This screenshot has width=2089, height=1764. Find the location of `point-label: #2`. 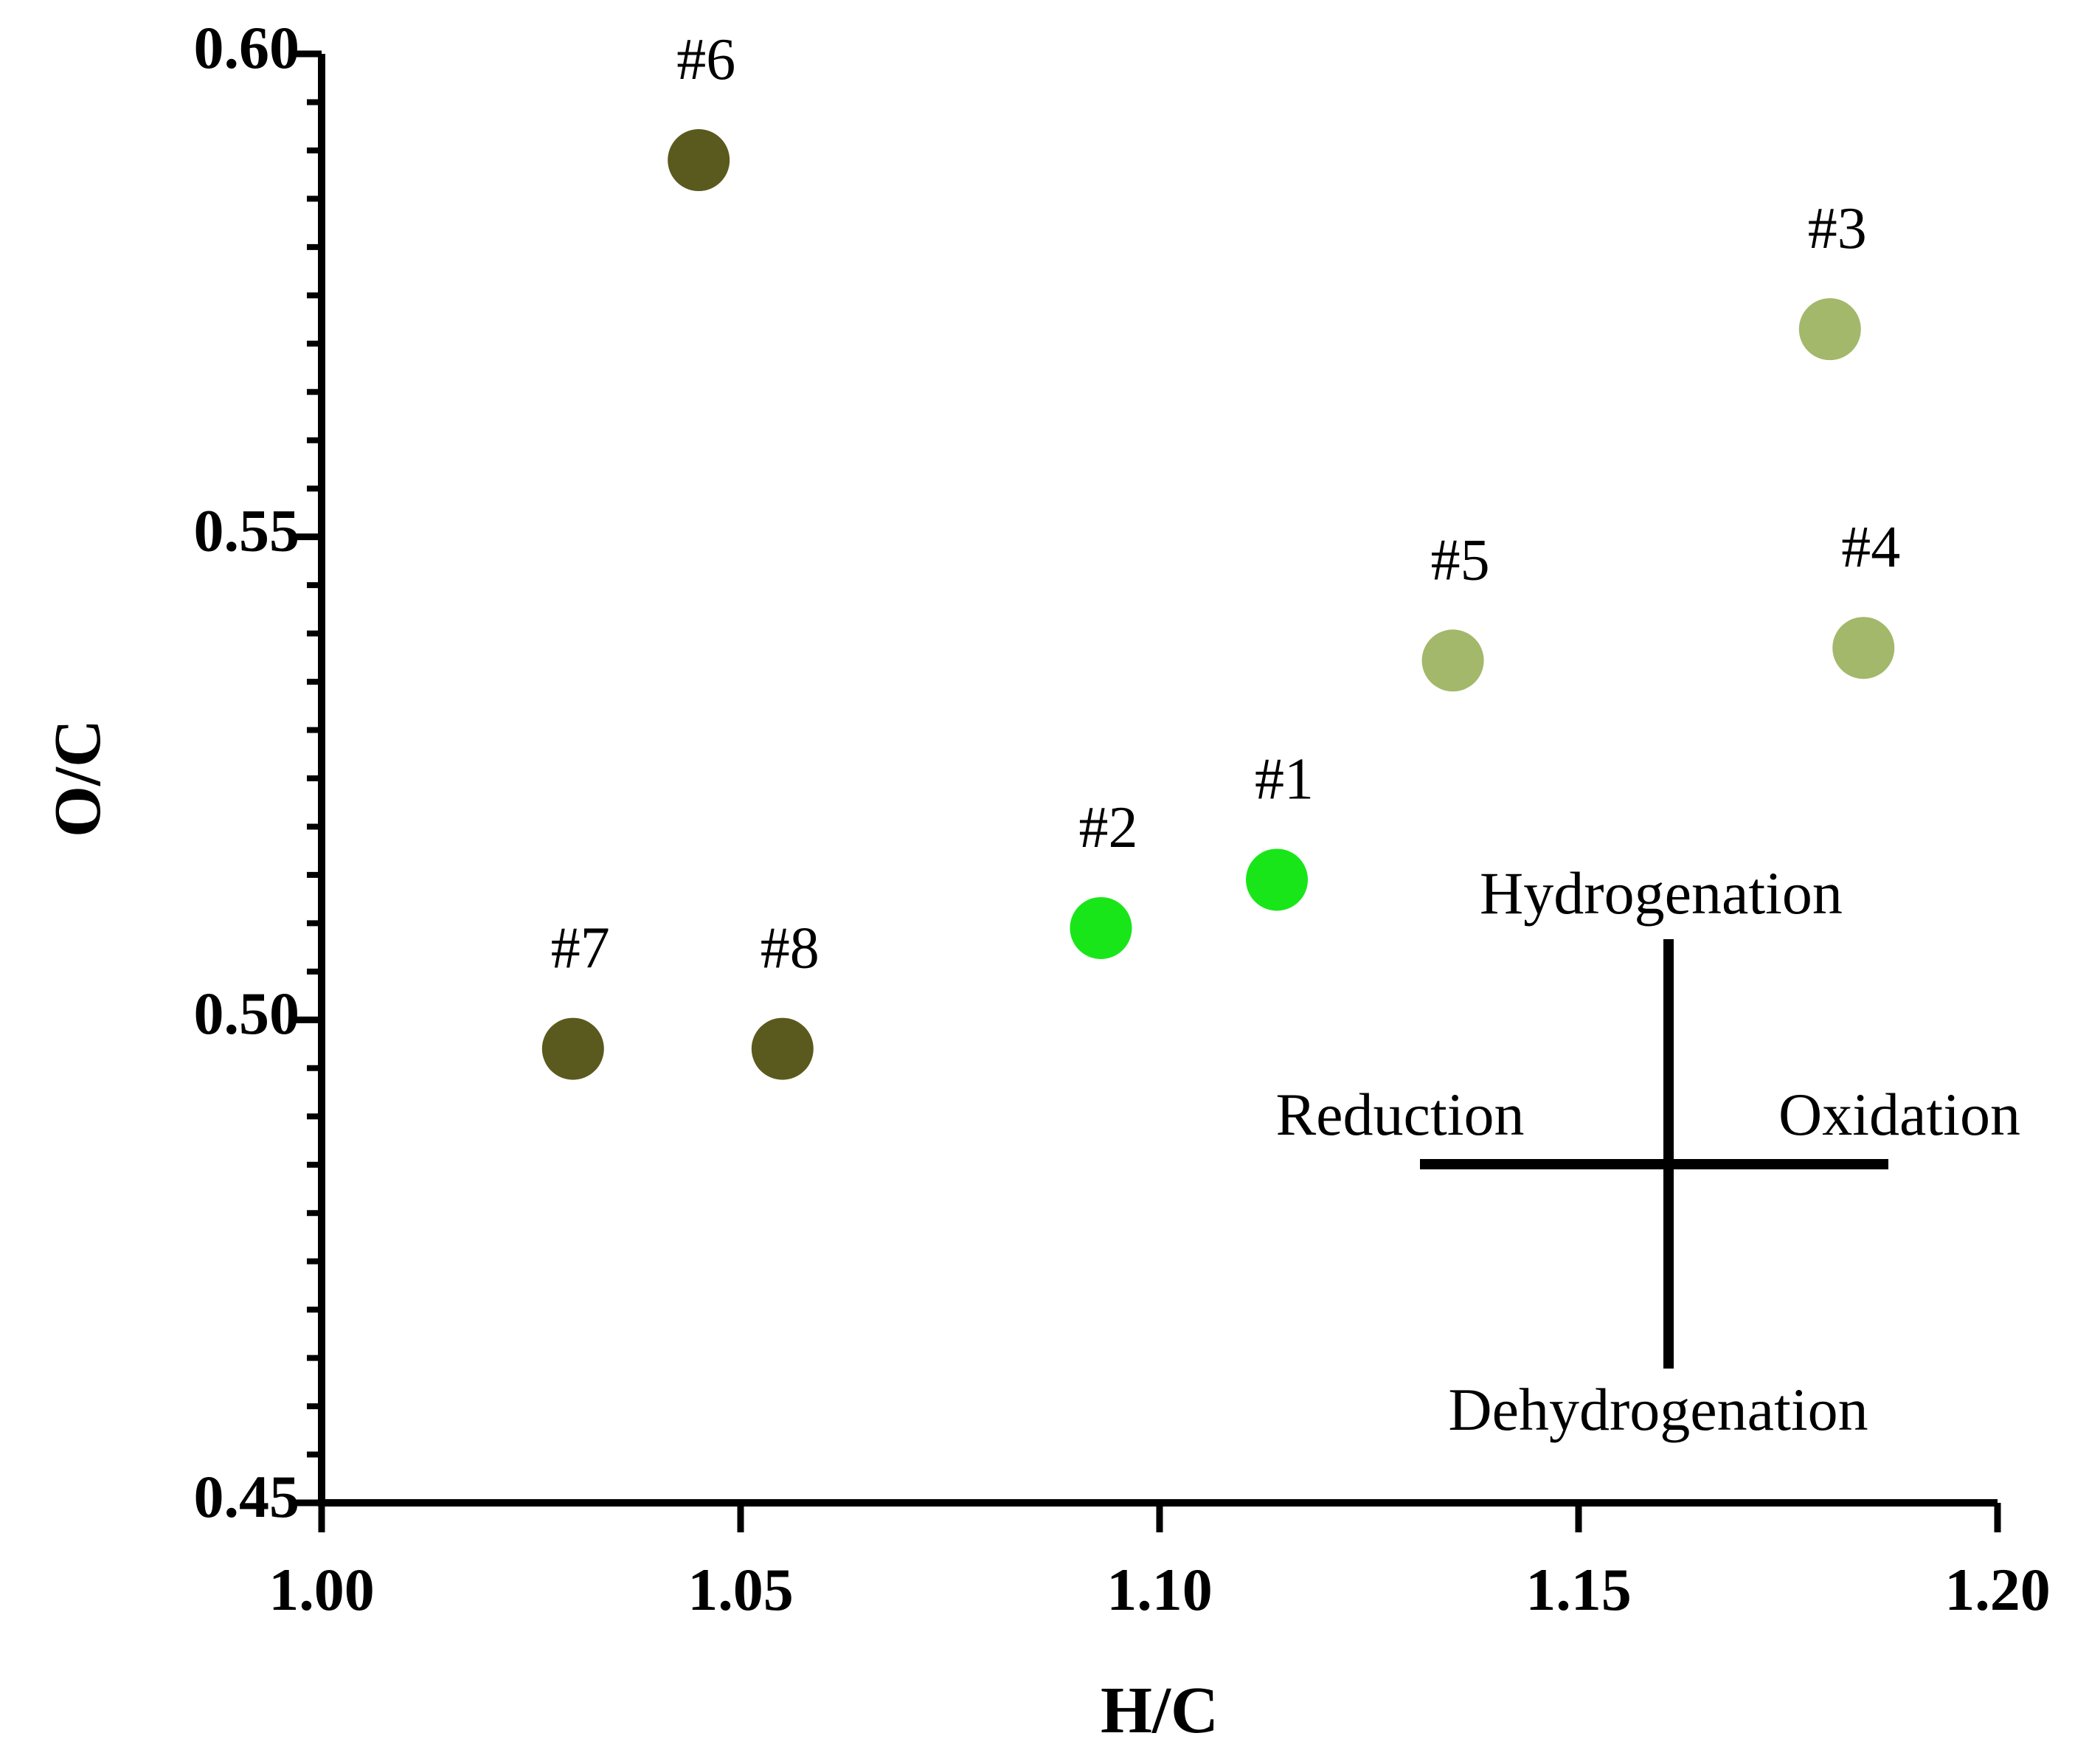

point-label: #2 is located at coordinates (1107, 828).